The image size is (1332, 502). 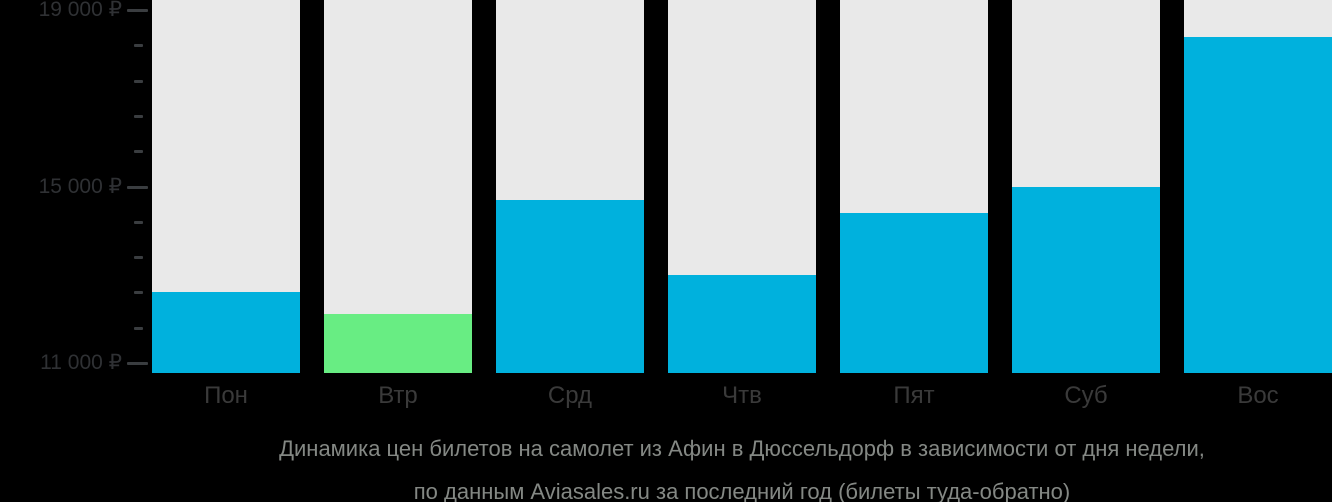 I want to click on day-label-Вос: Вос, so click(x=1258, y=395).